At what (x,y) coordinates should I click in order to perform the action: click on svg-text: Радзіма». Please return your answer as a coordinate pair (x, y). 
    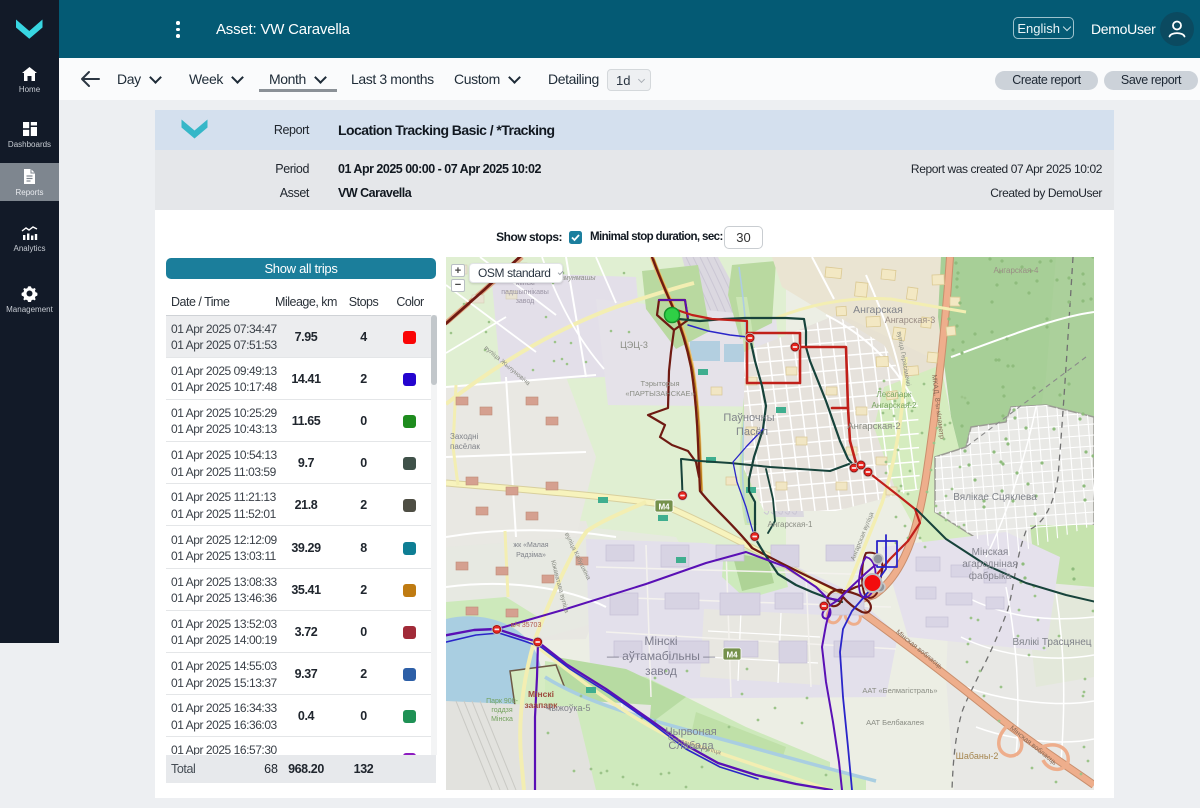
    Looking at the image, I should click on (531, 555).